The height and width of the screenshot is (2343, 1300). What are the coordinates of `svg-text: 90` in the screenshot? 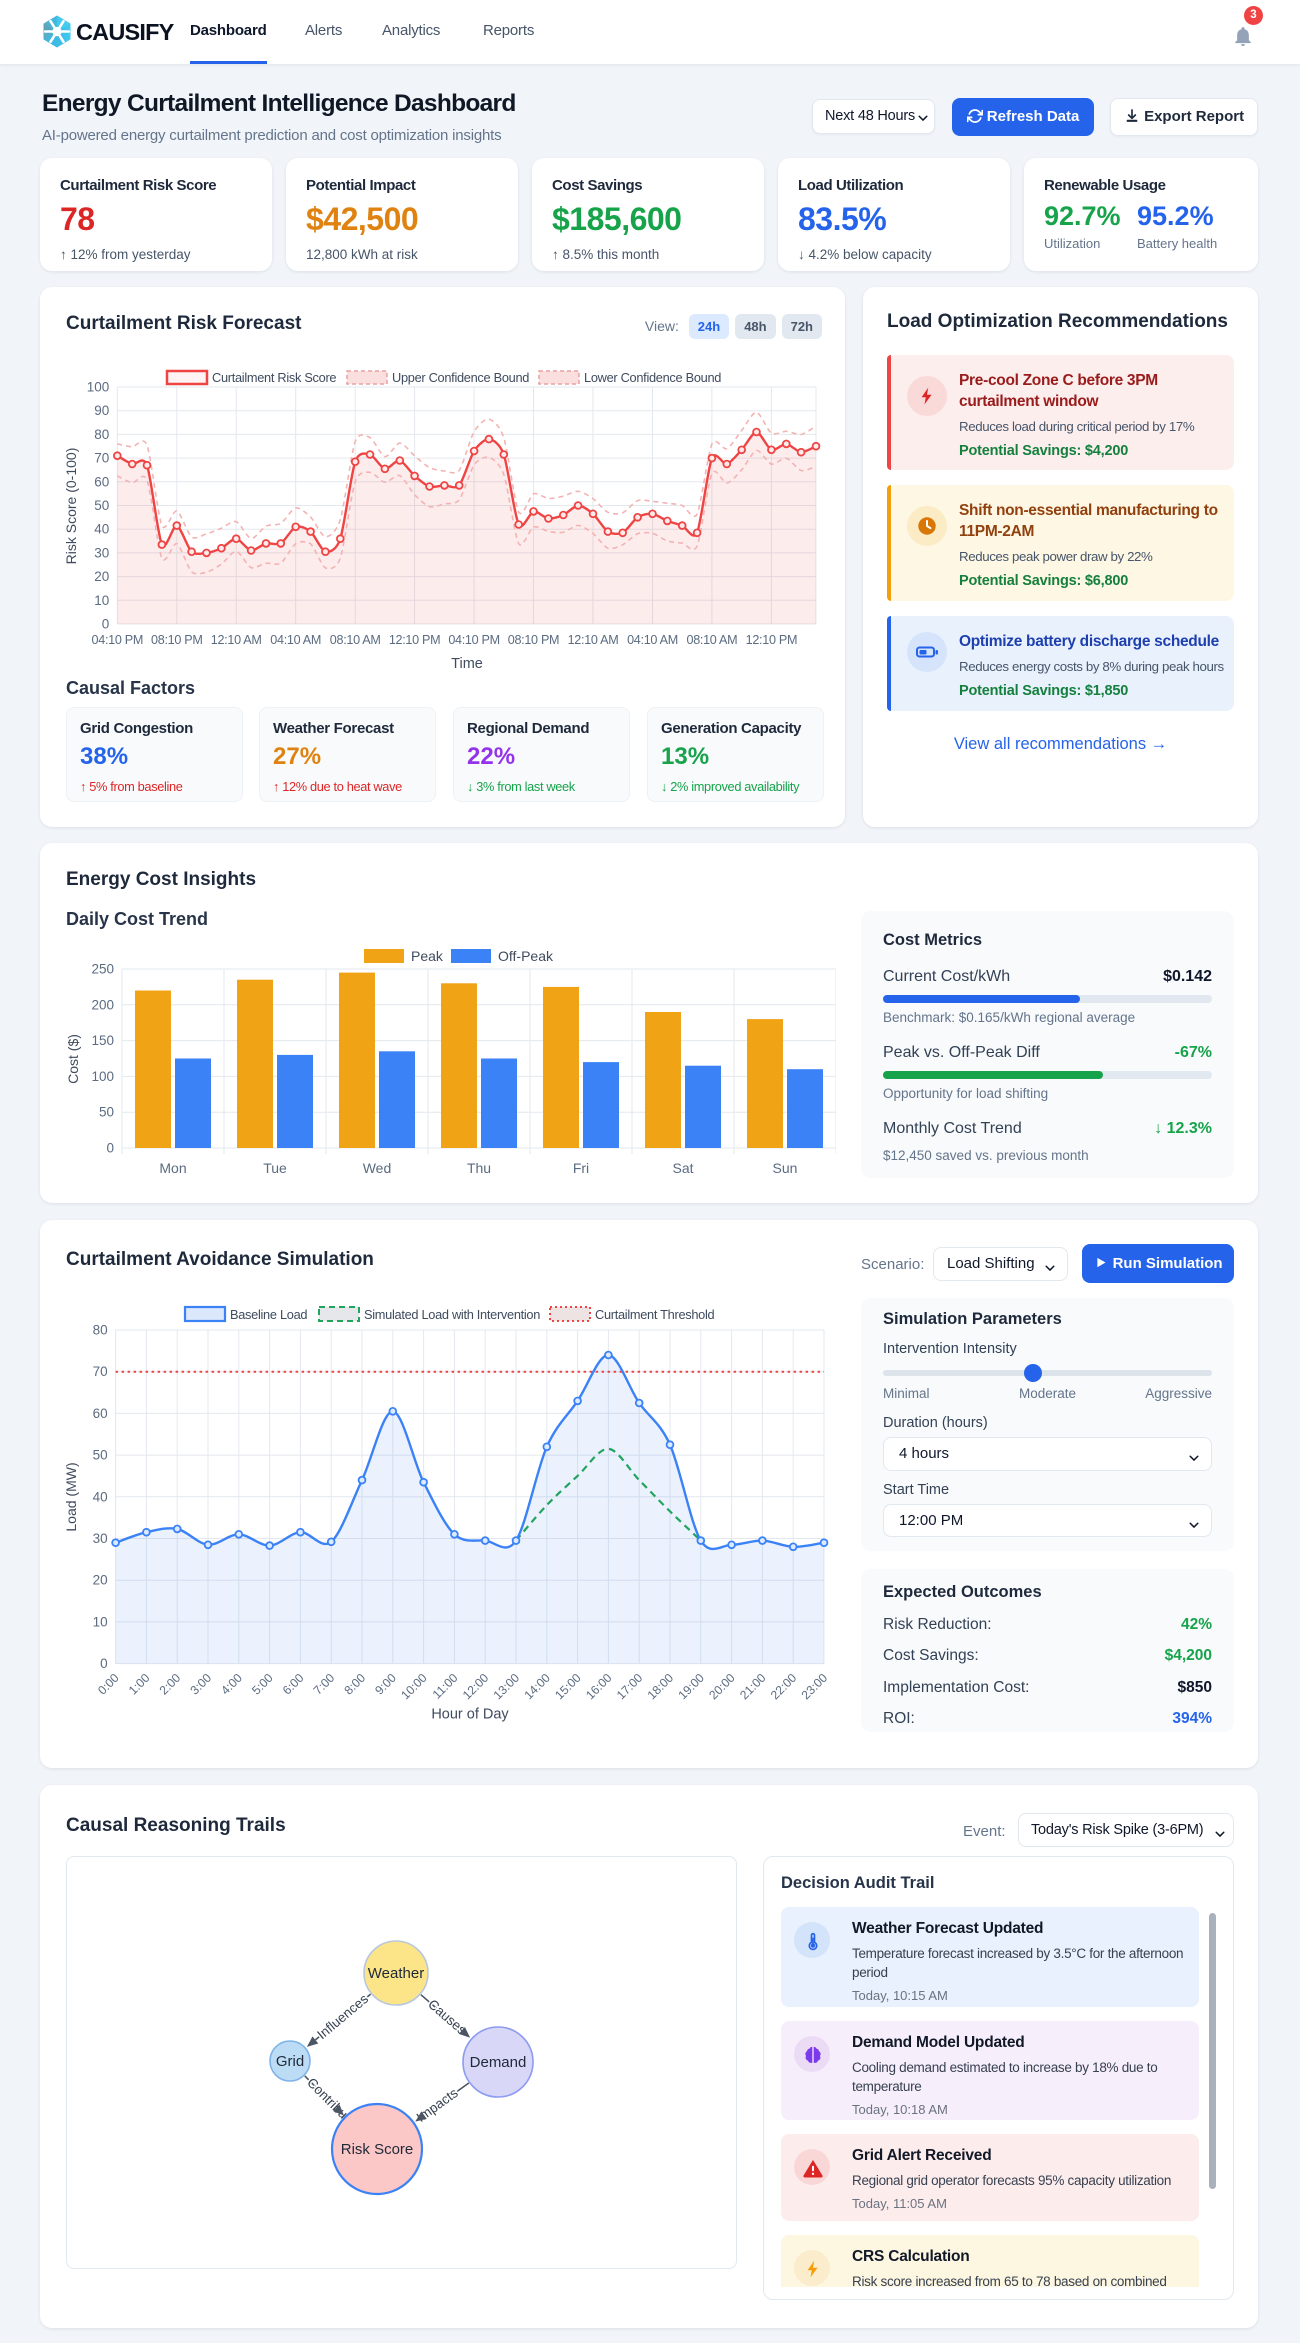 It's located at (101, 410).